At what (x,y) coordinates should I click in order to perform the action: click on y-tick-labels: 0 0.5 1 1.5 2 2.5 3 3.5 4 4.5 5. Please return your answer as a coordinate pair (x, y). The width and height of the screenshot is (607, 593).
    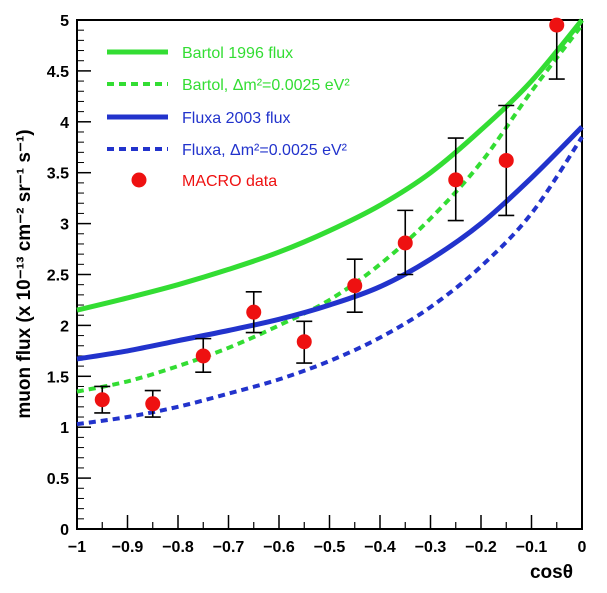
    Looking at the image, I should click on (58, 276).